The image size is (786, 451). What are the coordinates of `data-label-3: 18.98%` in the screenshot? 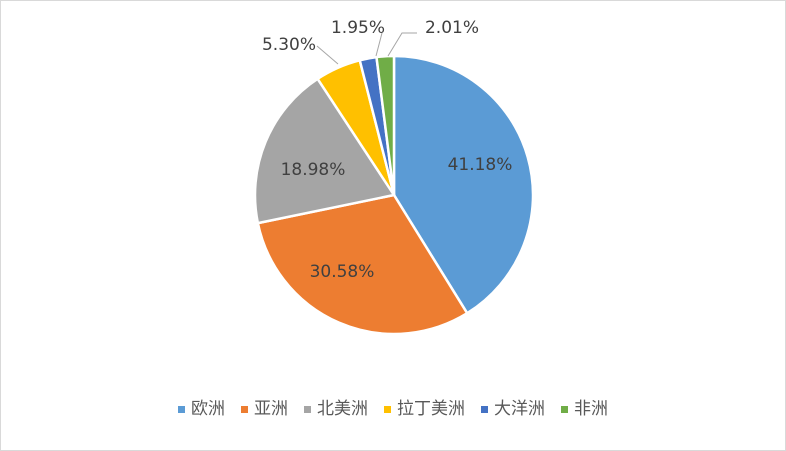 It's located at (313, 170).